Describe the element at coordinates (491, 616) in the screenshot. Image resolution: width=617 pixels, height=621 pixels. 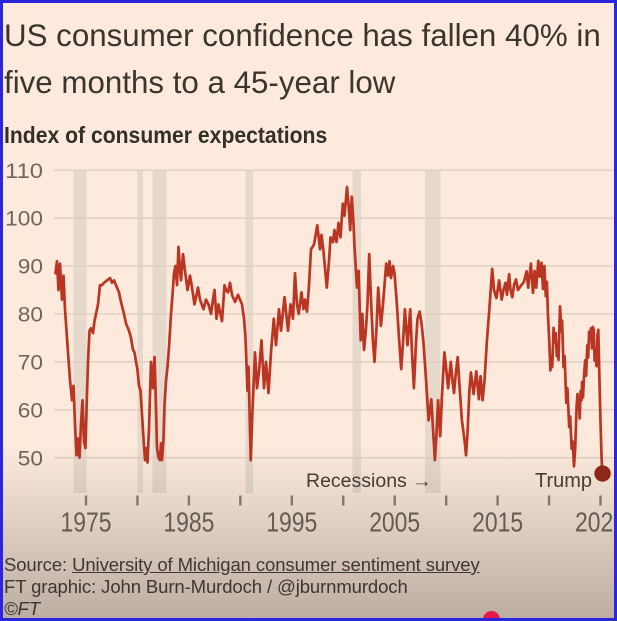
I see `player-playhead-icon` at that location.